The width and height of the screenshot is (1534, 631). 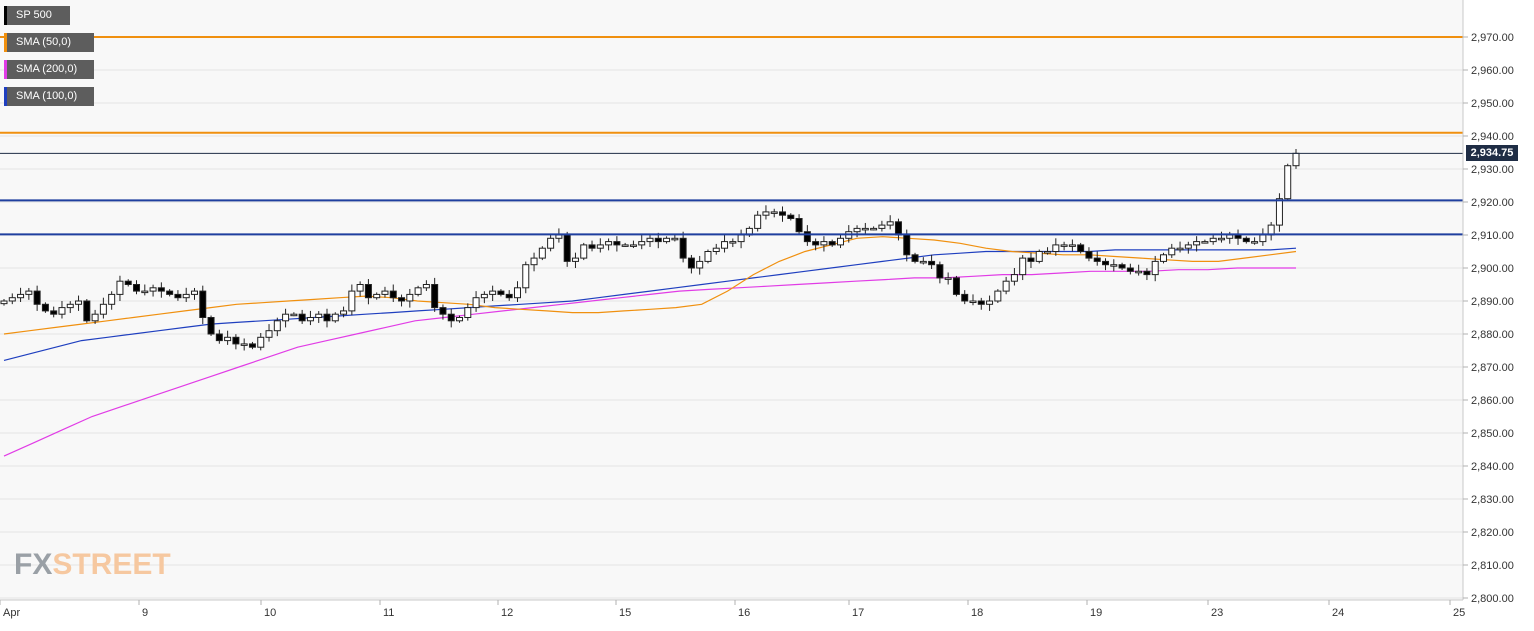 I want to click on legend-sma-50: SMA (50,0), so click(x=49, y=42).